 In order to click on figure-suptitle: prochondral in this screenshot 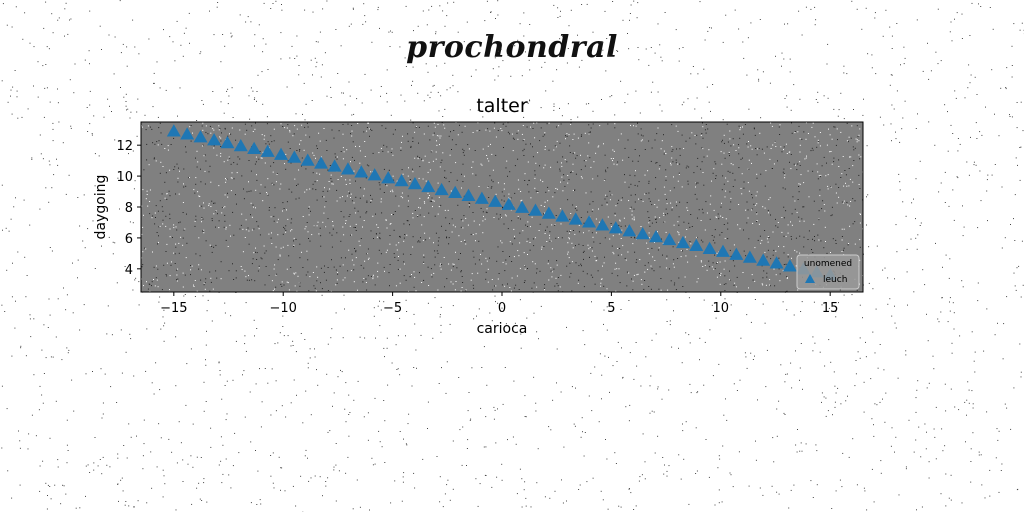, I will do `click(512, 47)`.